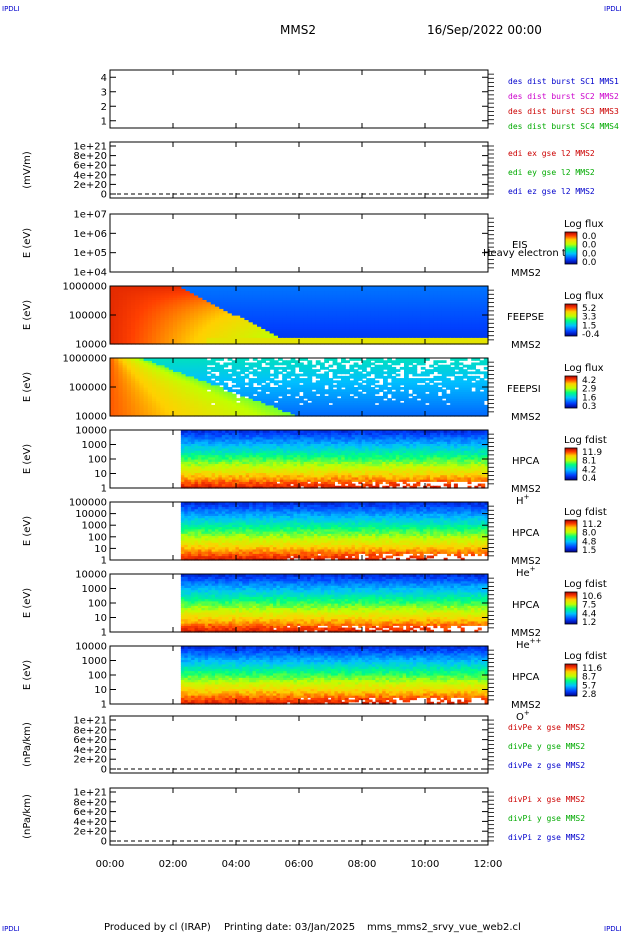 The width and height of the screenshot is (630, 934). What do you see at coordinates (90, 215) in the screenshot?
I see `y-tick-label: 1e+07` at bounding box center [90, 215].